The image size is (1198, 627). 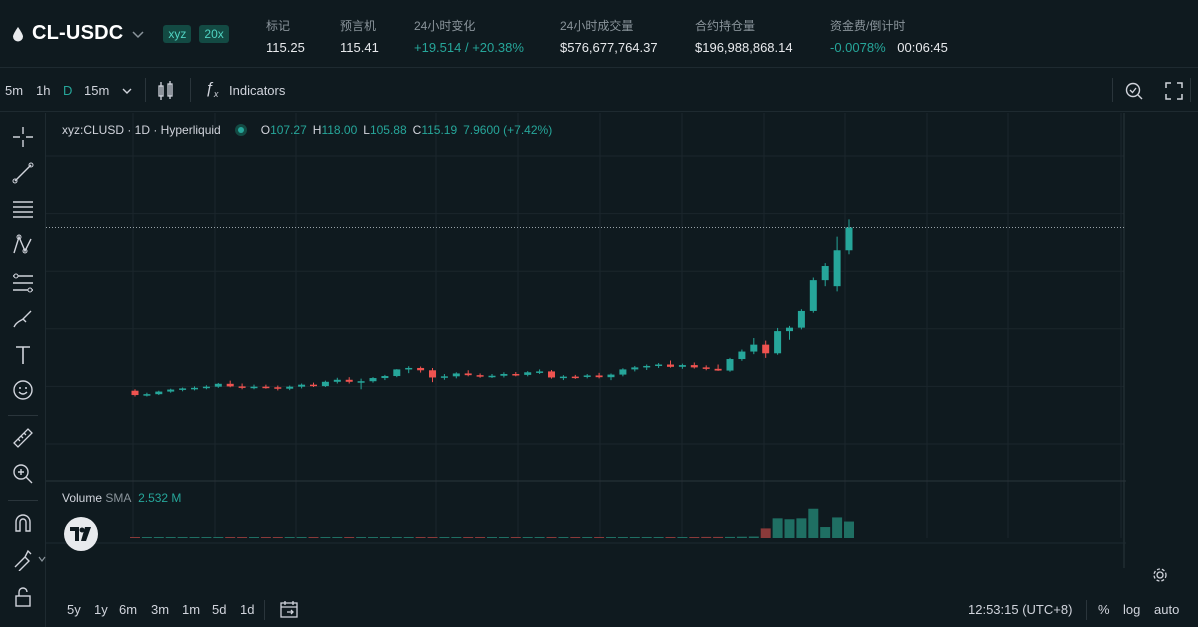 What do you see at coordinates (23, 319) in the screenshot?
I see `brush-icon` at bounding box center [23, 319].